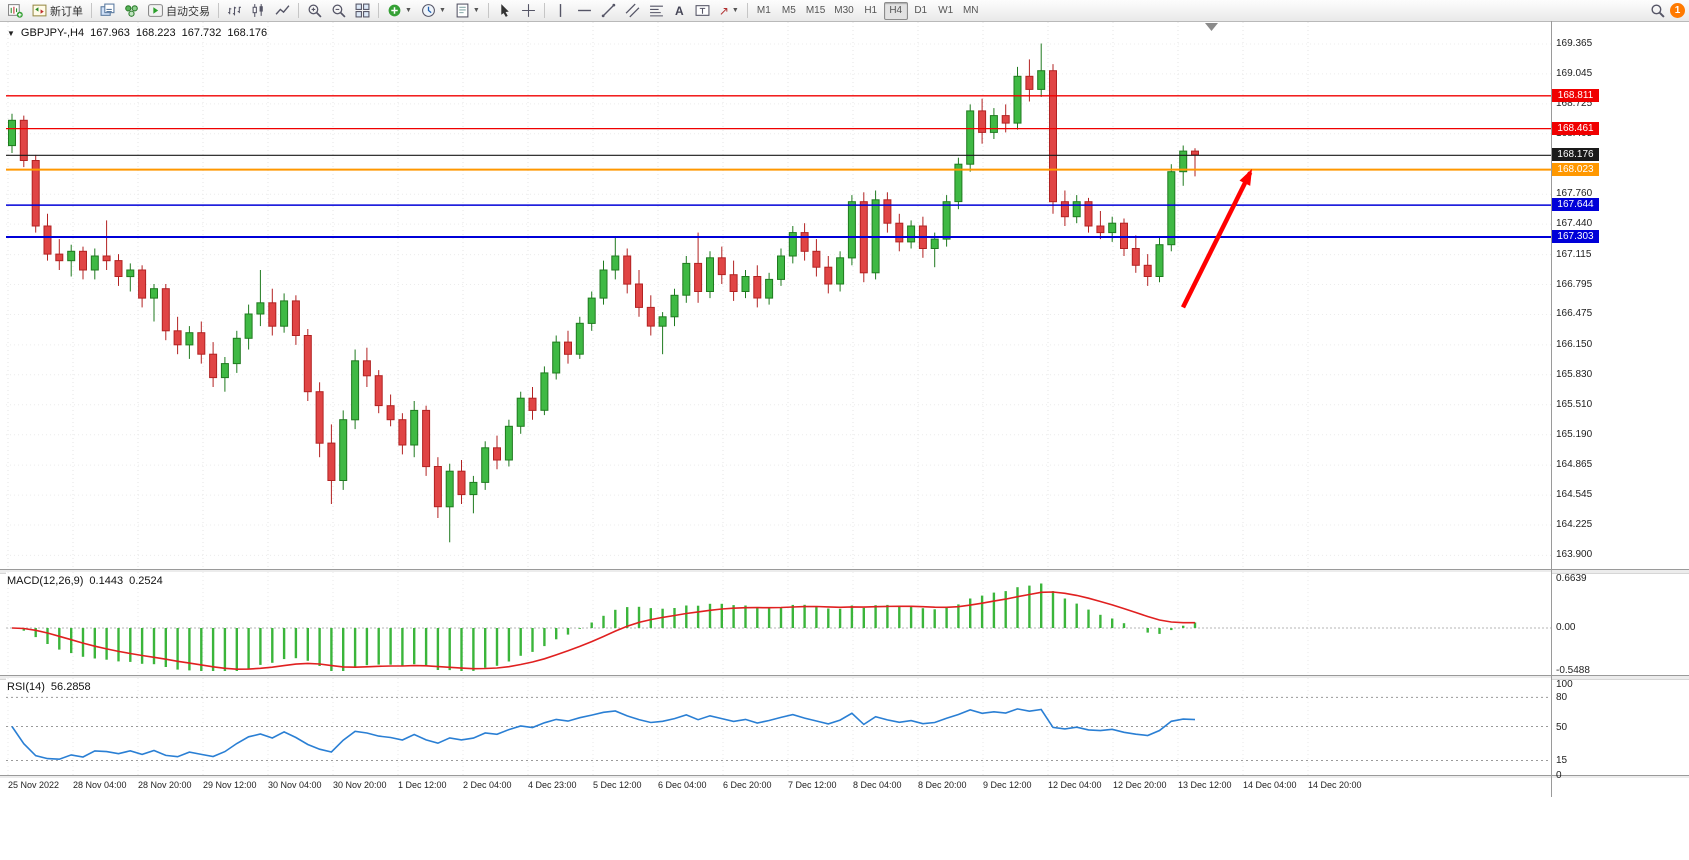 The width and height of the screenshot is (1689, 860). I want to click on cursor-icon, so click(505, 10).